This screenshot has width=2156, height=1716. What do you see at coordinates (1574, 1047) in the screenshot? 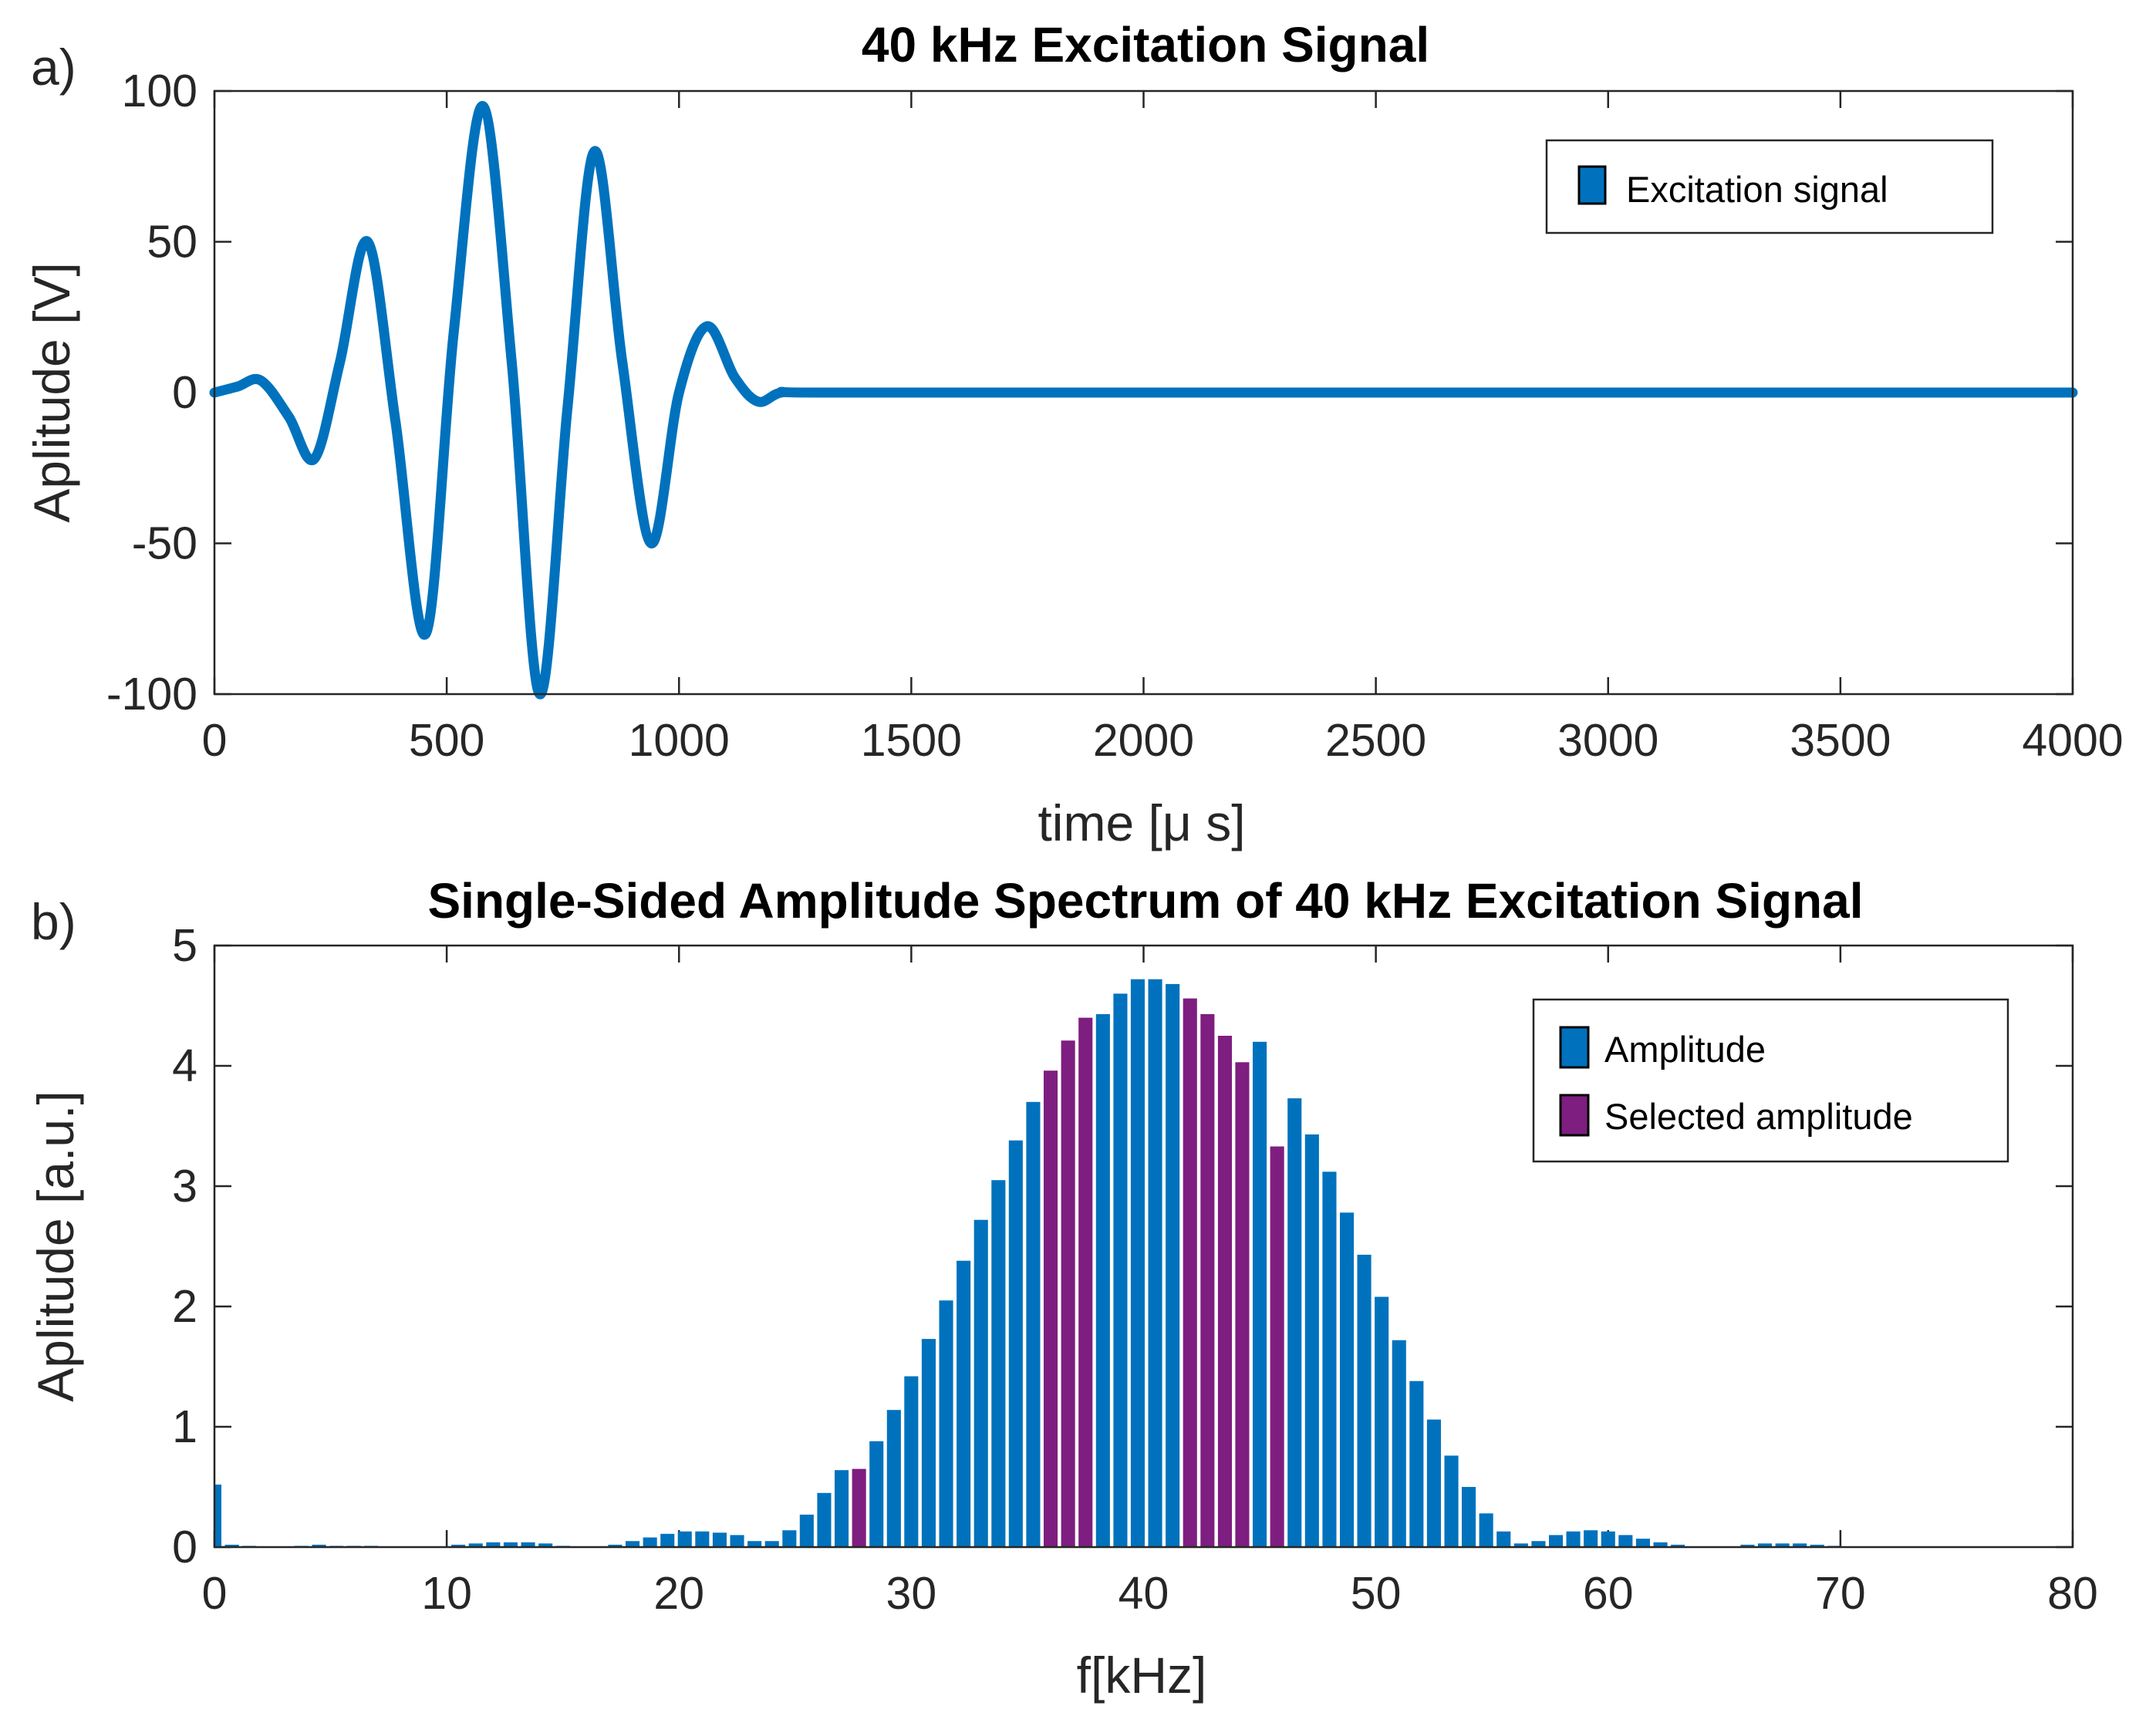
I see `legend-swatch-amplitude` at bounding box center [1574, 1047].